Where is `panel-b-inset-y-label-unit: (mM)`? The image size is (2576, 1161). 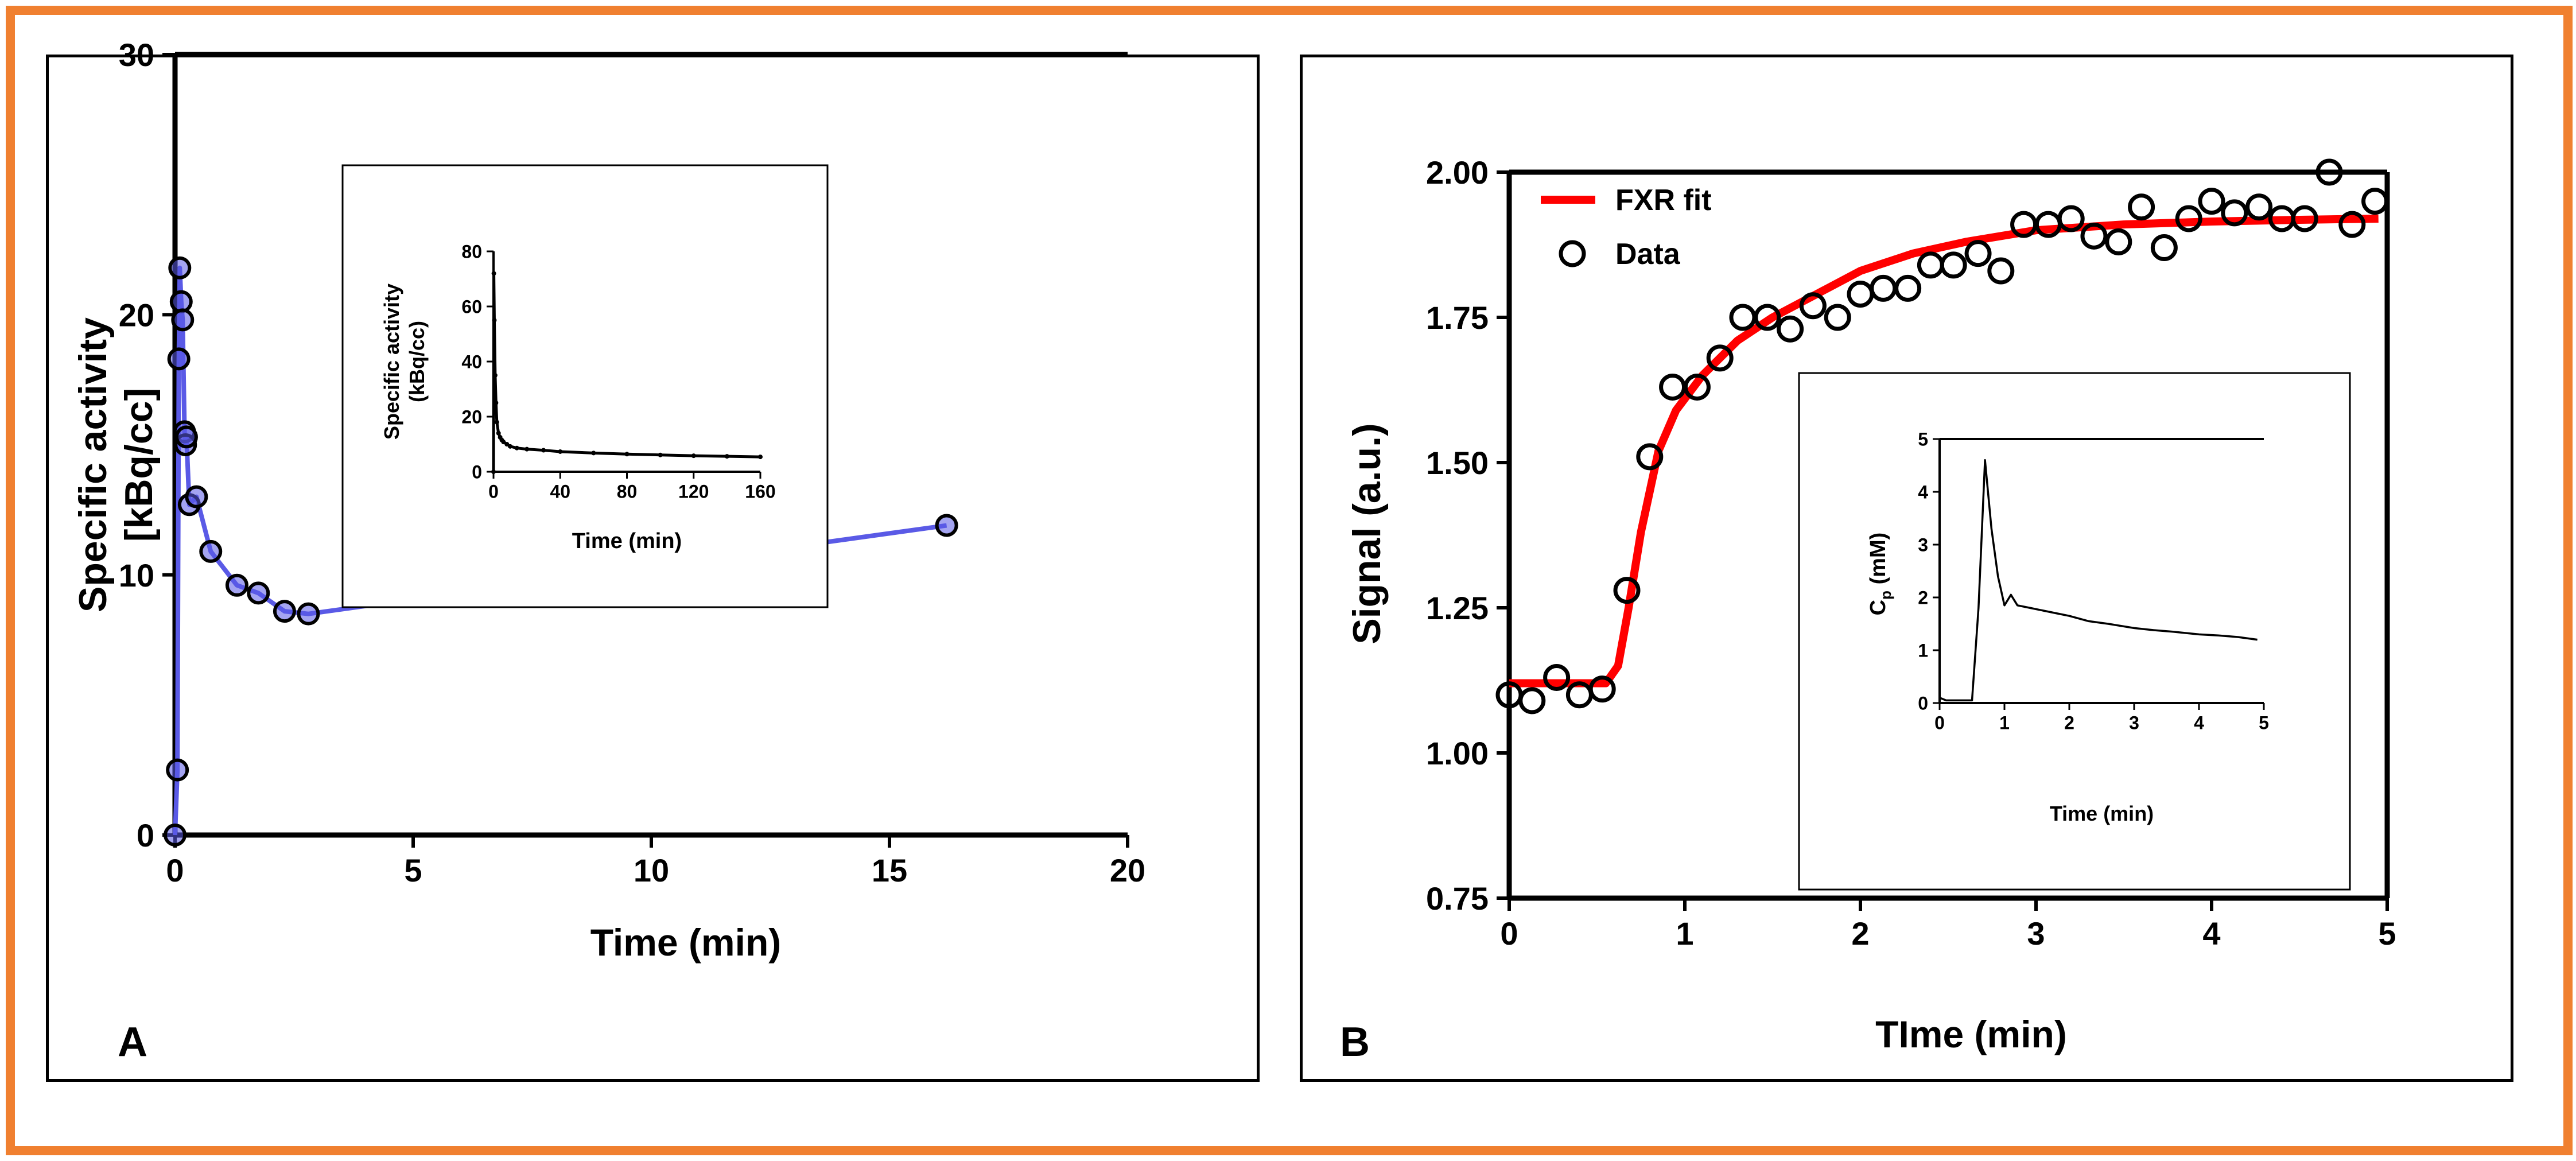
panel-b-inset-y-label-unit: (mM) is located at coordinates (1878, 562).